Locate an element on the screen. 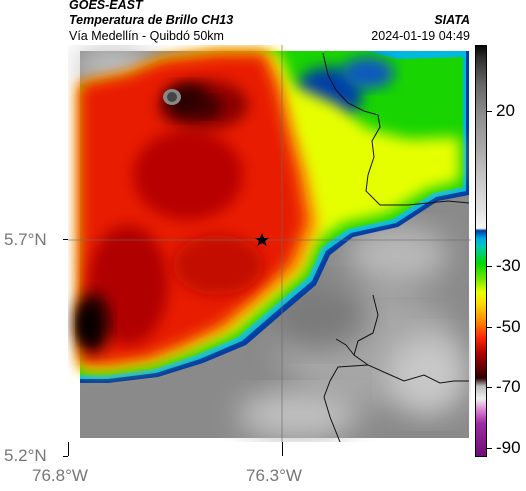 This screenshot has width=526, height=491. lat-label-5-2: 5.2°N is located at coordinates (25, 455).